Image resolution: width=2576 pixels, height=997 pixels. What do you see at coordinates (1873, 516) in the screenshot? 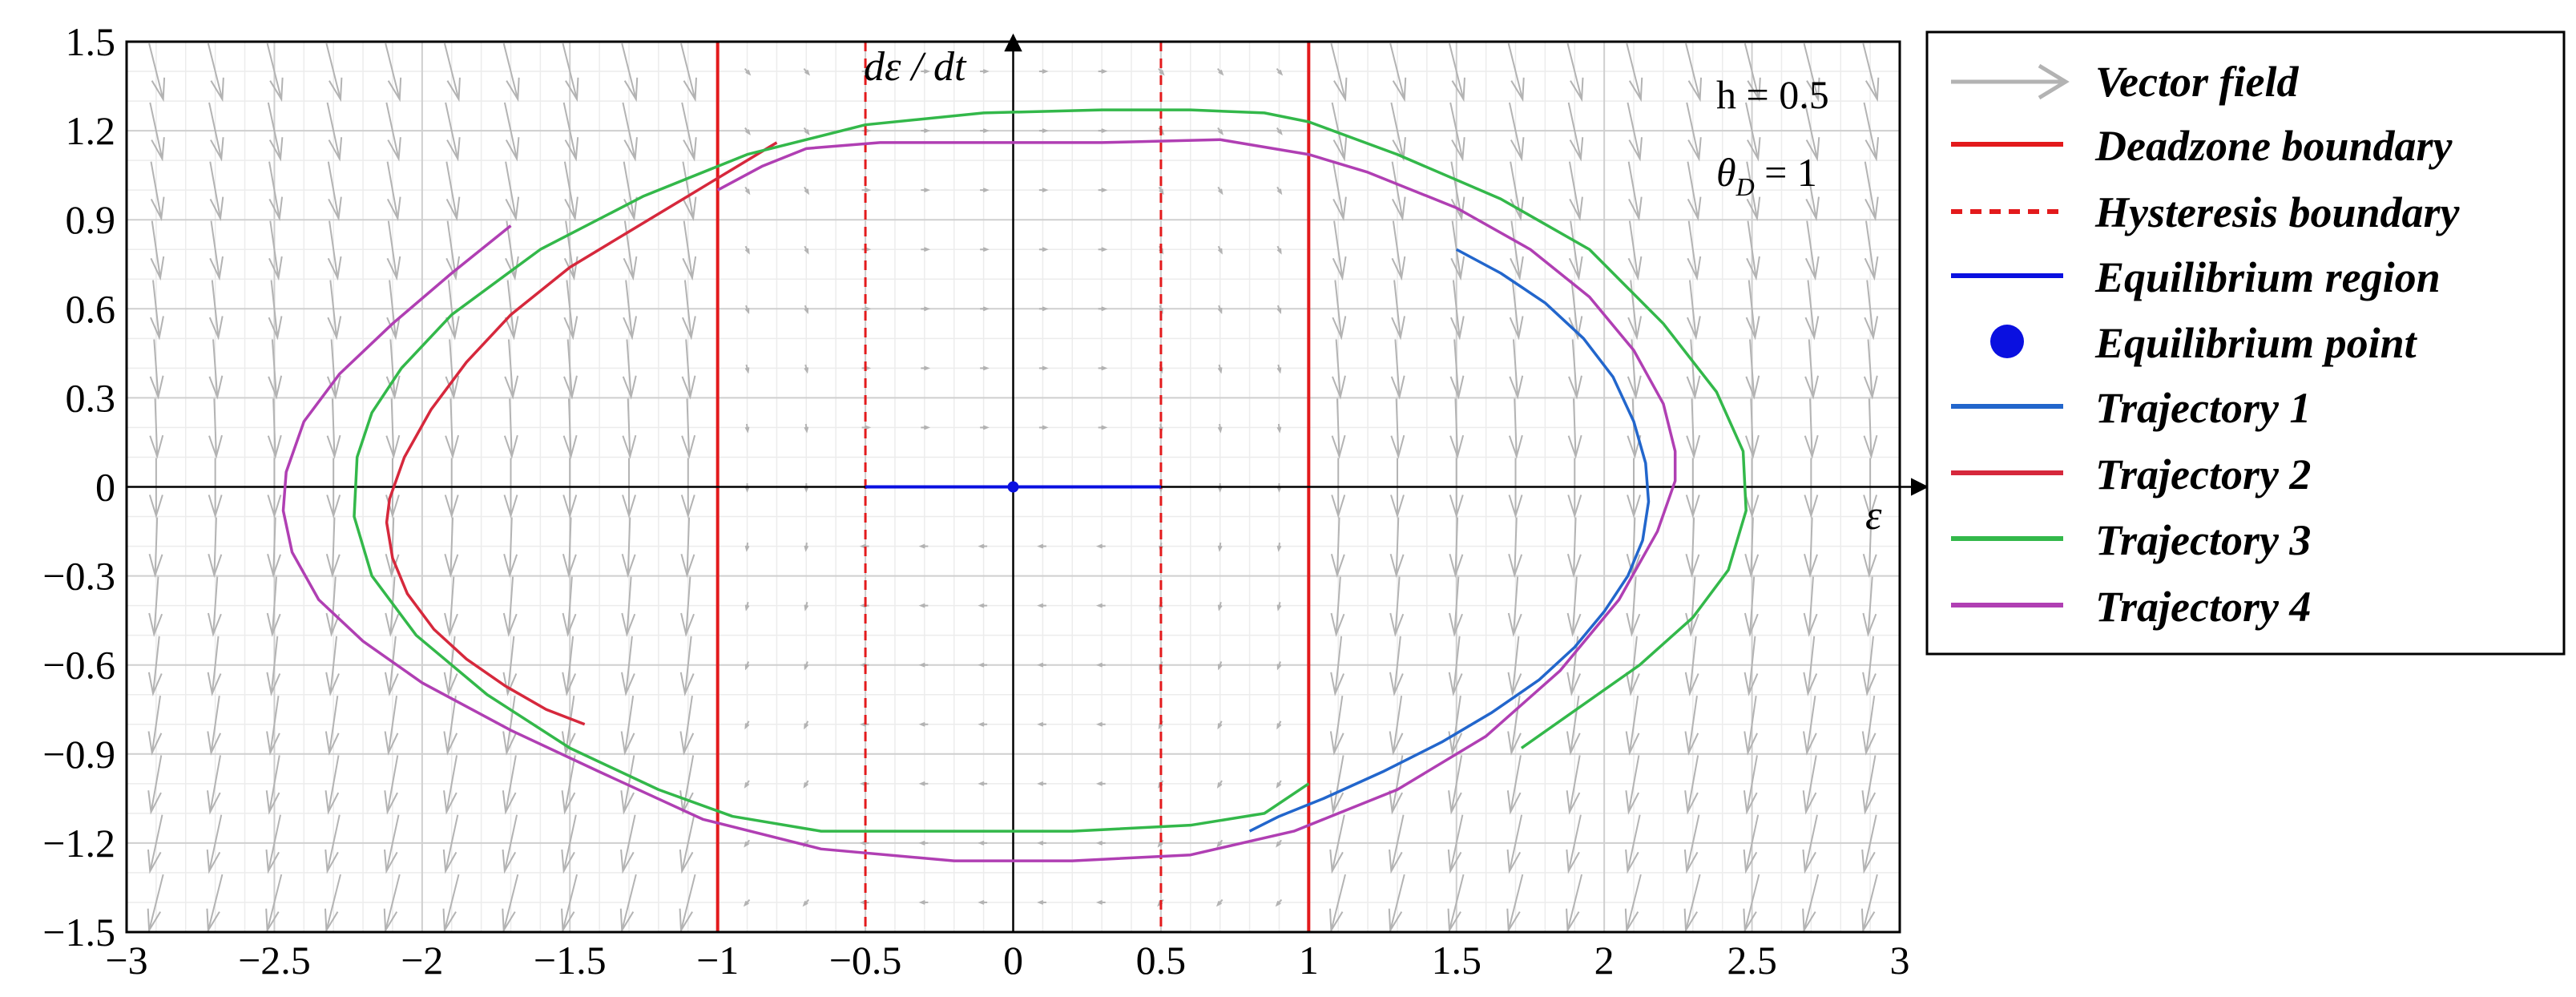
I see `x-axis-label: ε` at bounding box center [1873, 516].